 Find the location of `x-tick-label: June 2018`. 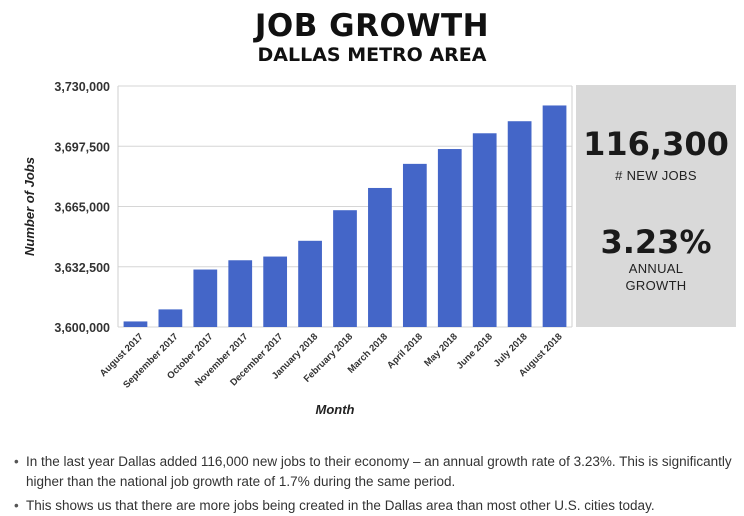

x-tick-label: June 2018 is located at coordinates (475, 351).